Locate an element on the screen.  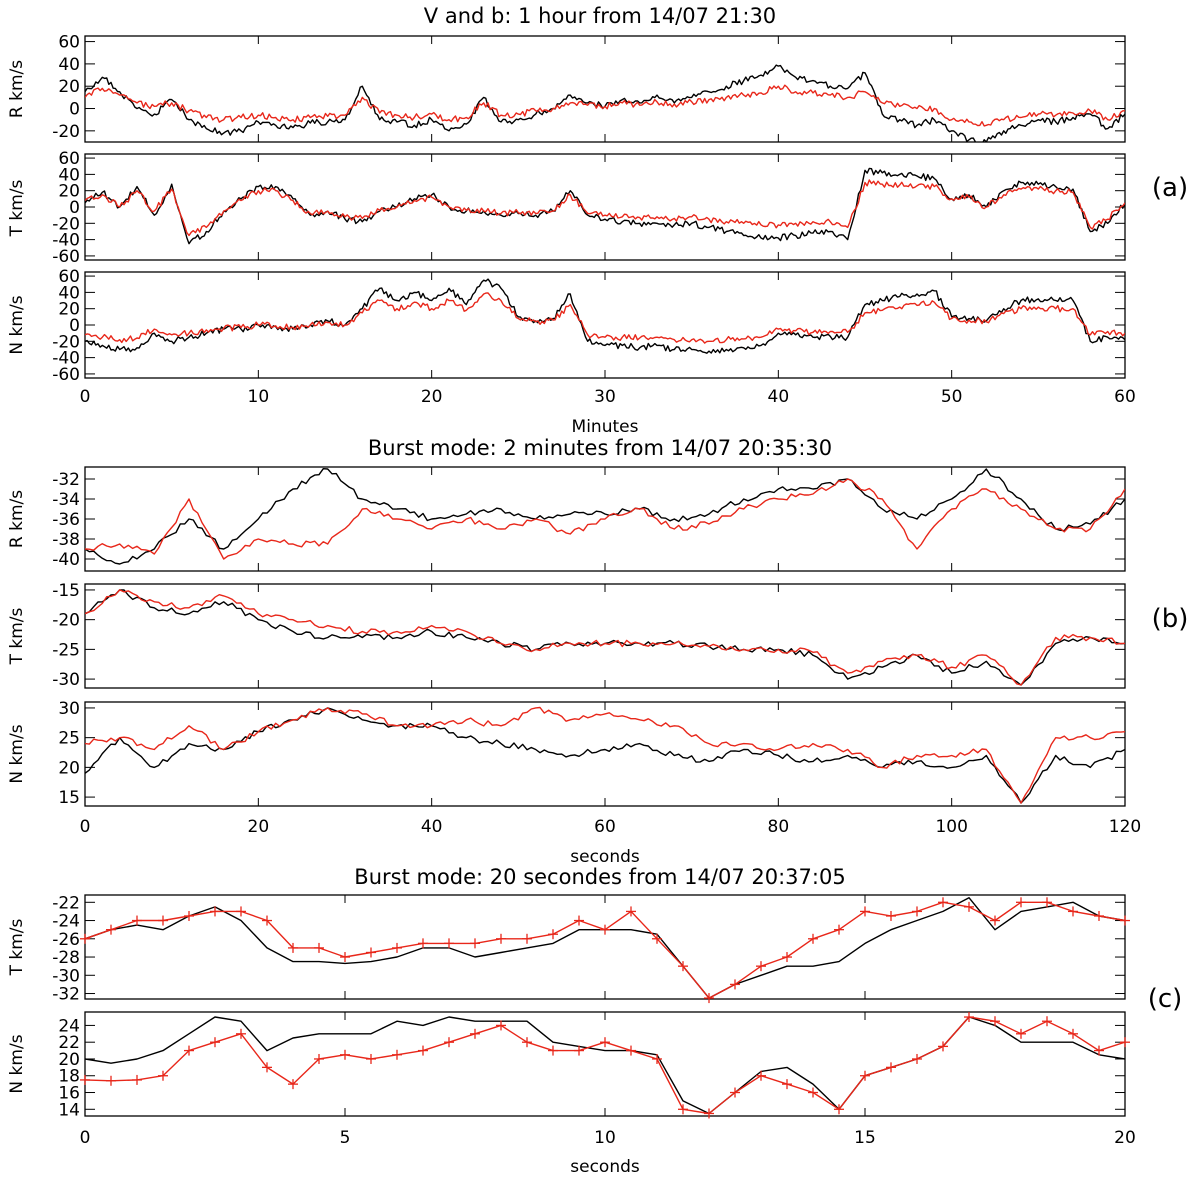
x-tick-label: 10 is located at coordinates (259, 397).